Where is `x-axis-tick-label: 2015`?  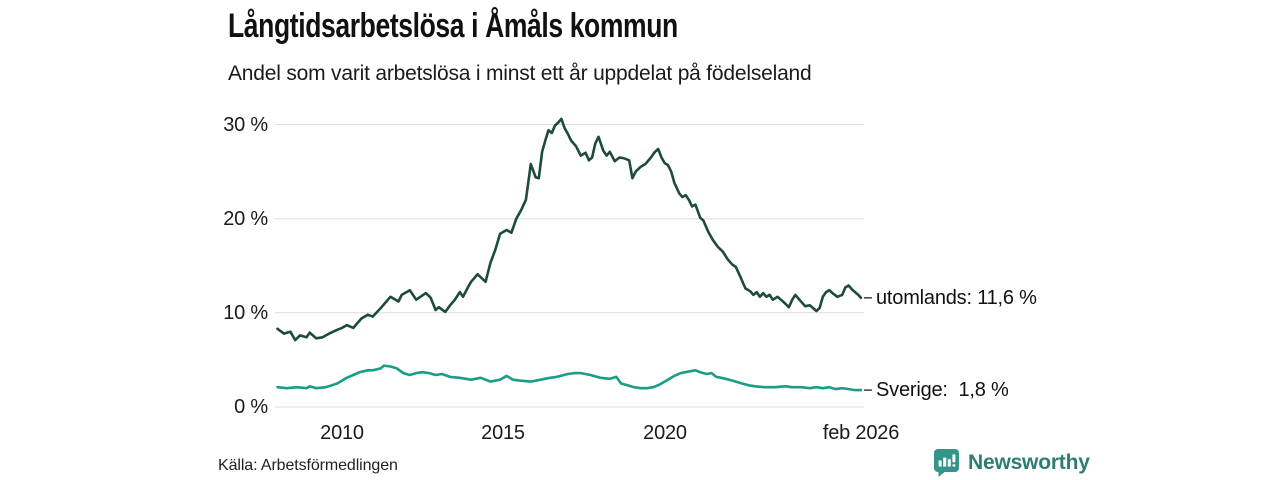 x-axis-tick-label: 2015 is located at coordinates (503, 433).